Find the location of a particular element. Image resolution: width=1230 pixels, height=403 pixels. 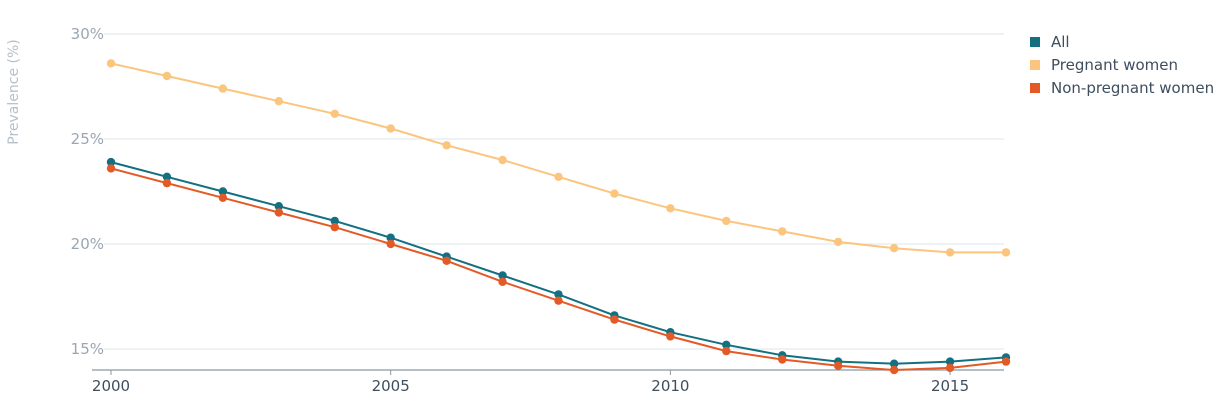

legend: All Pregnant women Non-pregnant women is located at coordinates (1122, 65).